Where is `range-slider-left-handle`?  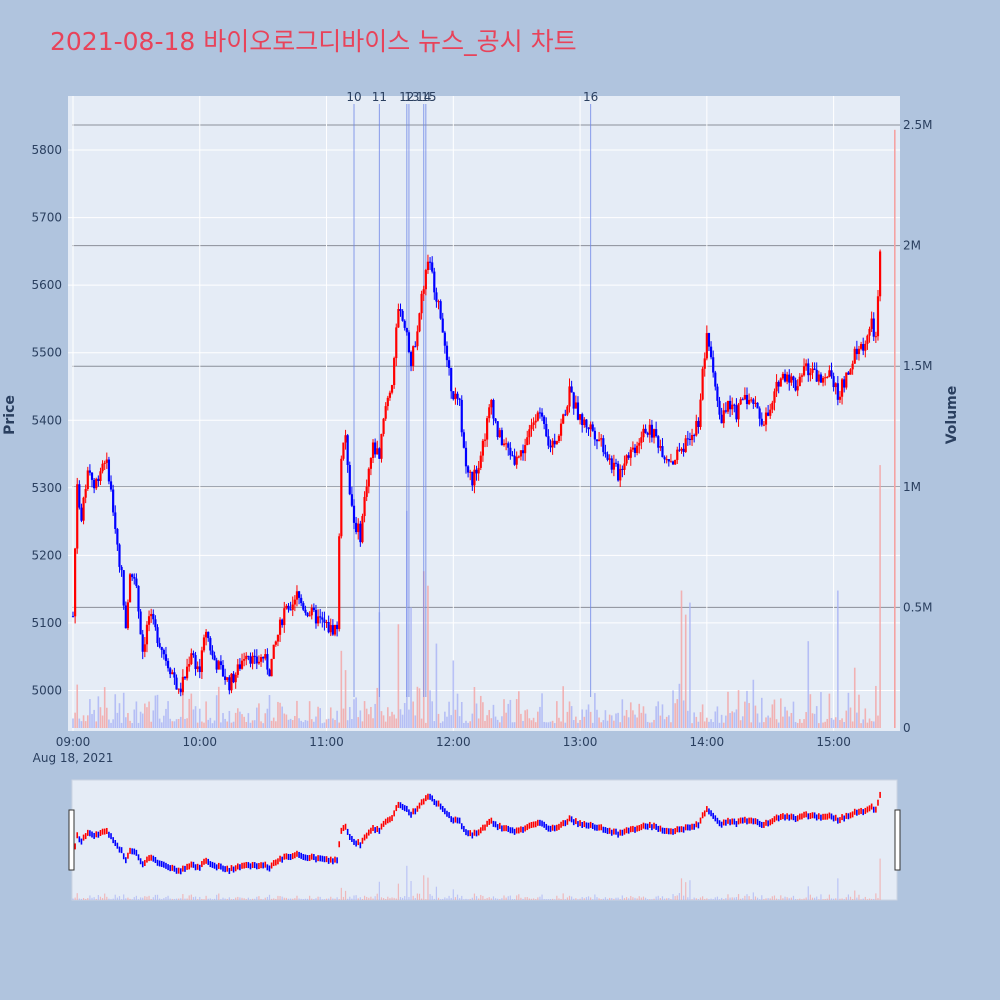
range-slider-left-handle is located at coordinates (71, 840).